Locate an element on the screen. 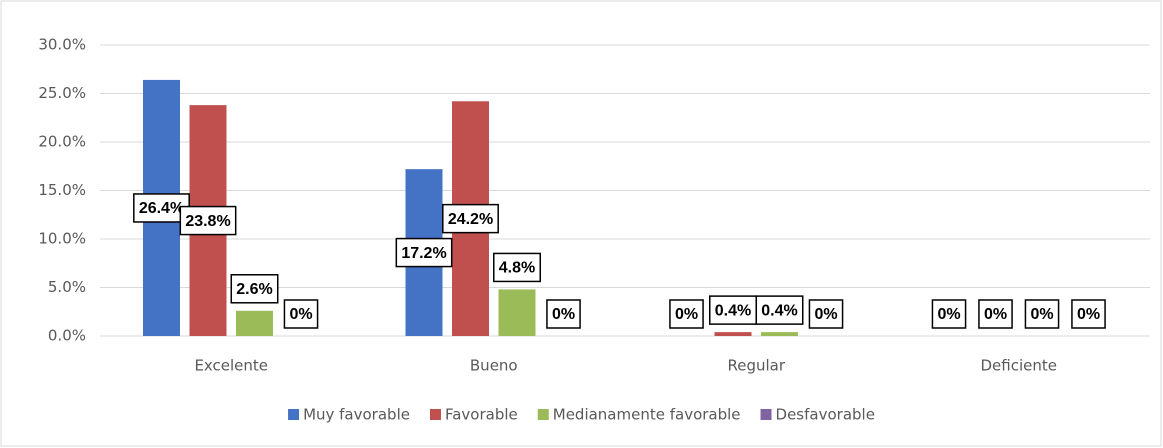  legend-label: Favorable is located at coordinates (481, 415).